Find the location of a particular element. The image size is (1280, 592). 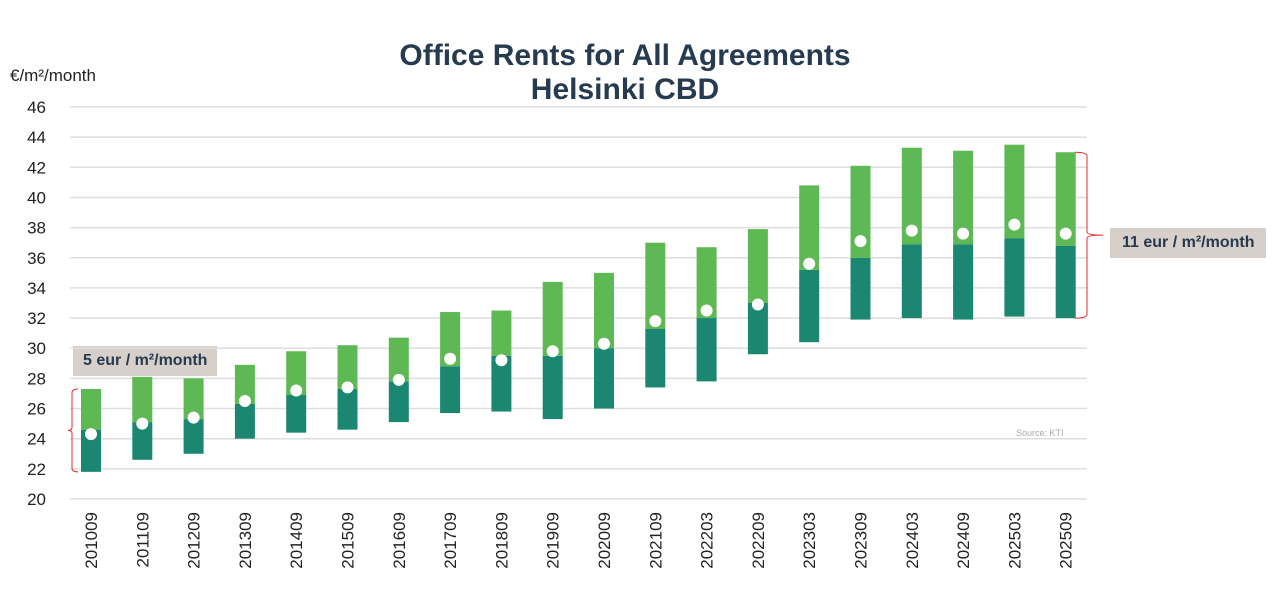

x-tick-label: 201009 is located at coordinates (91, 540).